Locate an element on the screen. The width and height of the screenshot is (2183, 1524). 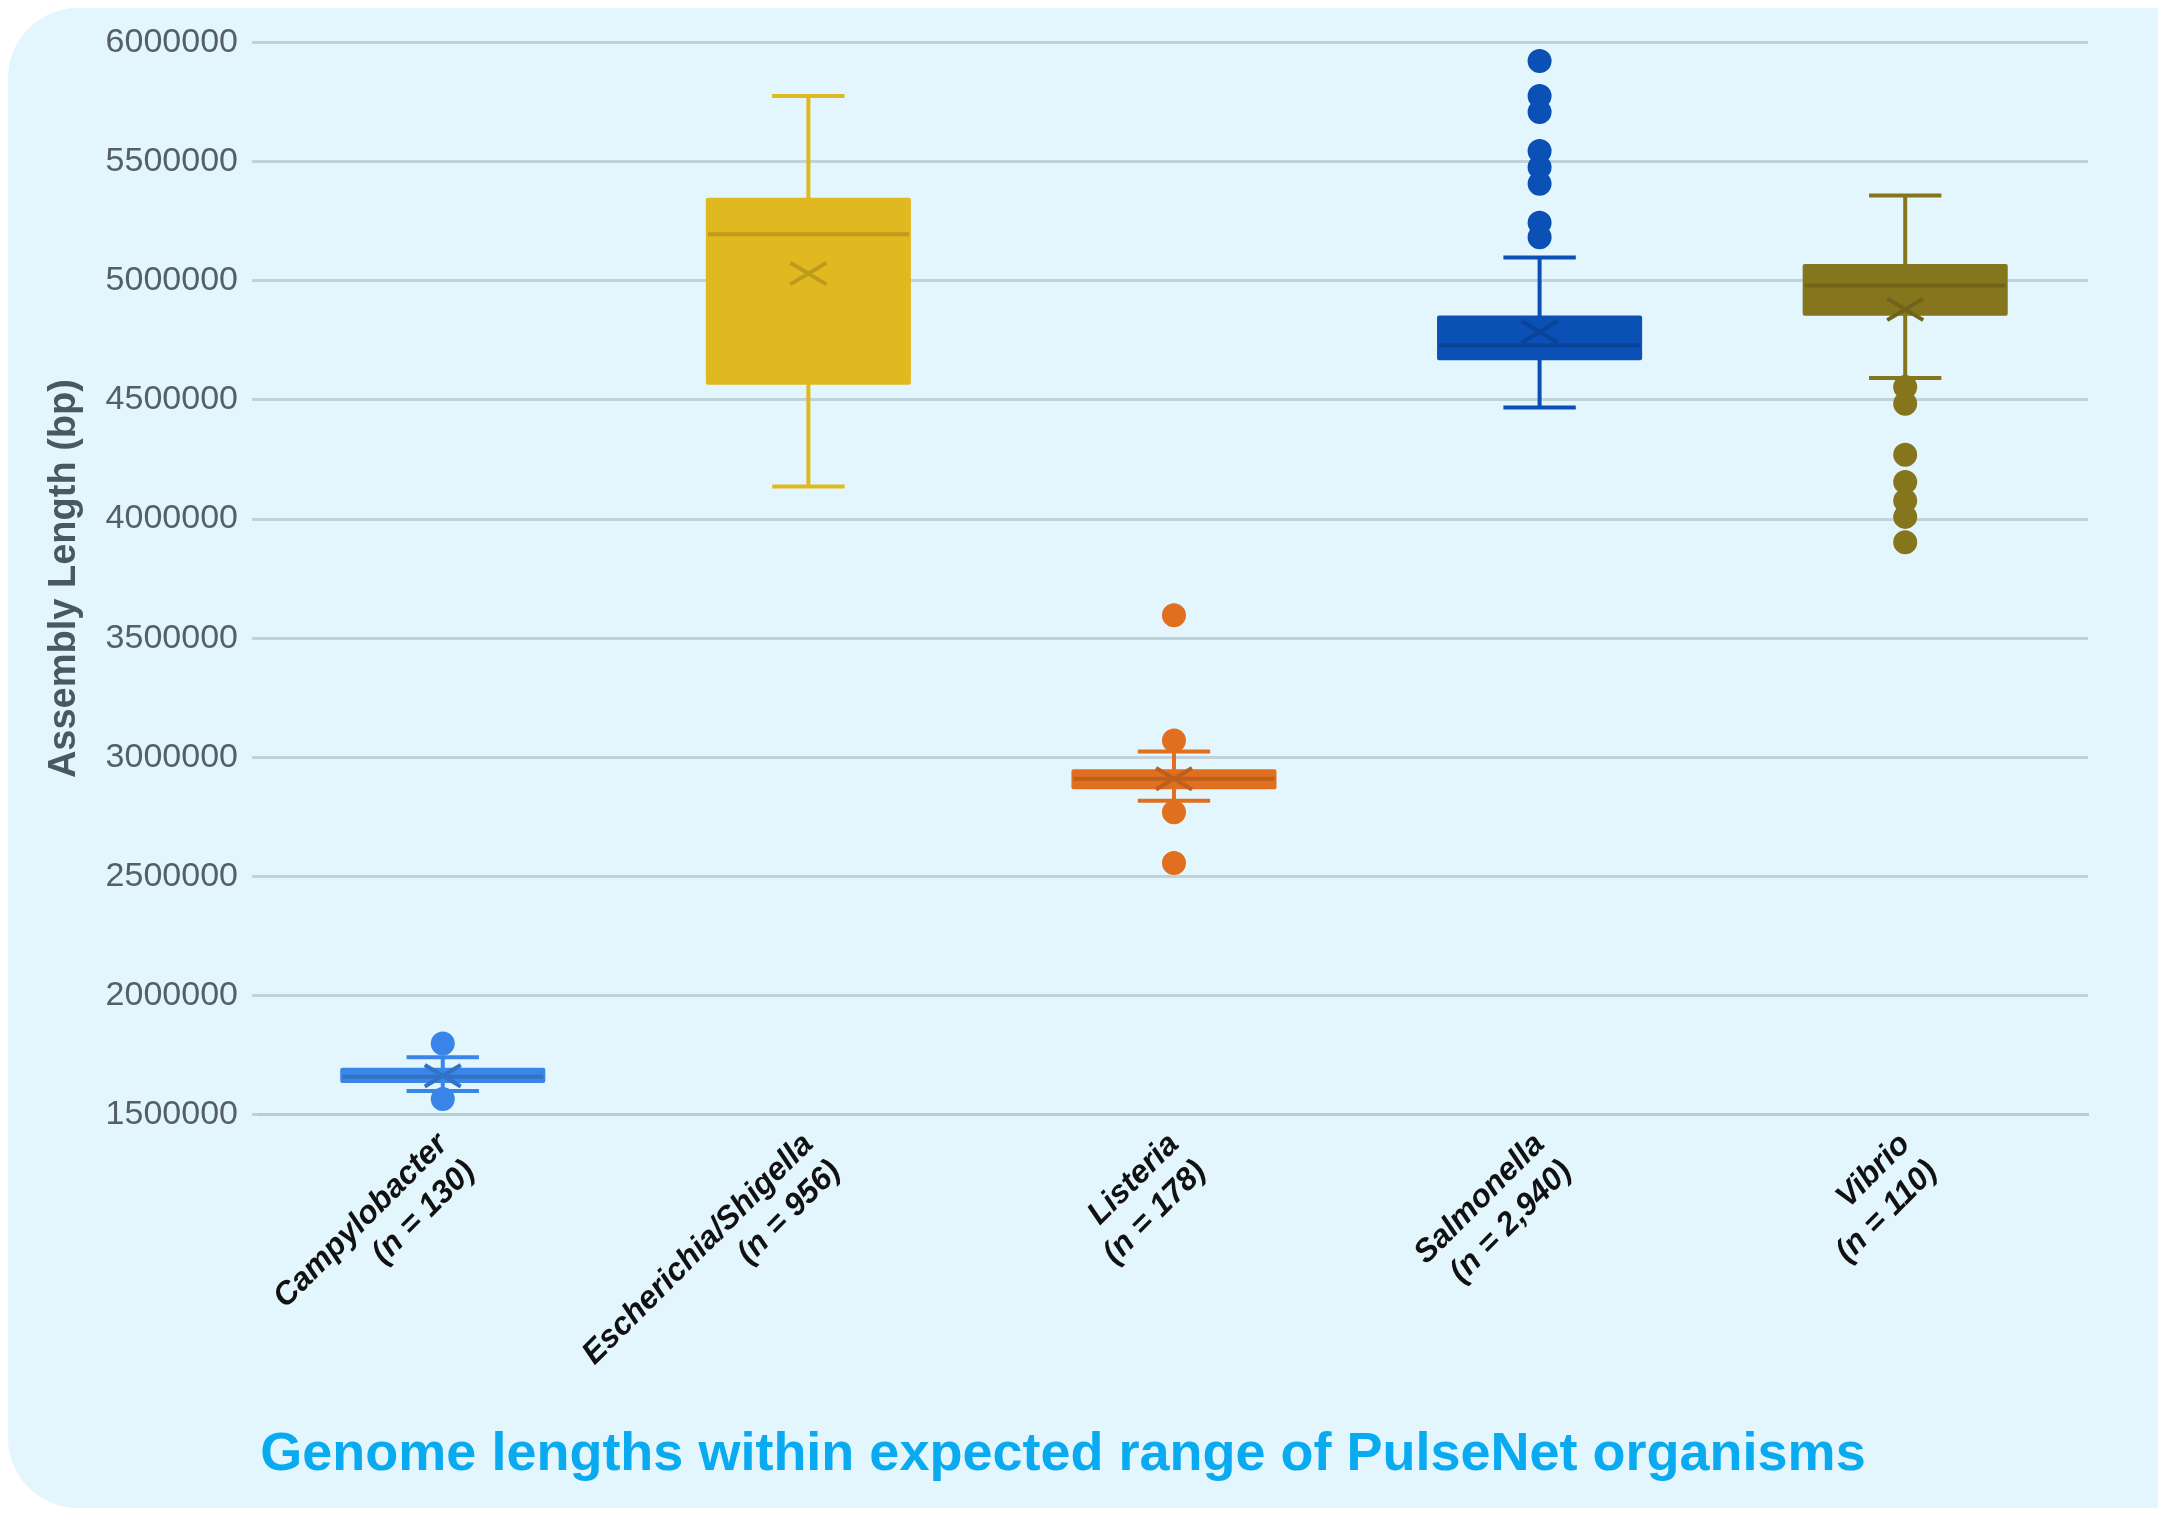
y-tick-label: 5000000 is located at coordinates (171, 278).